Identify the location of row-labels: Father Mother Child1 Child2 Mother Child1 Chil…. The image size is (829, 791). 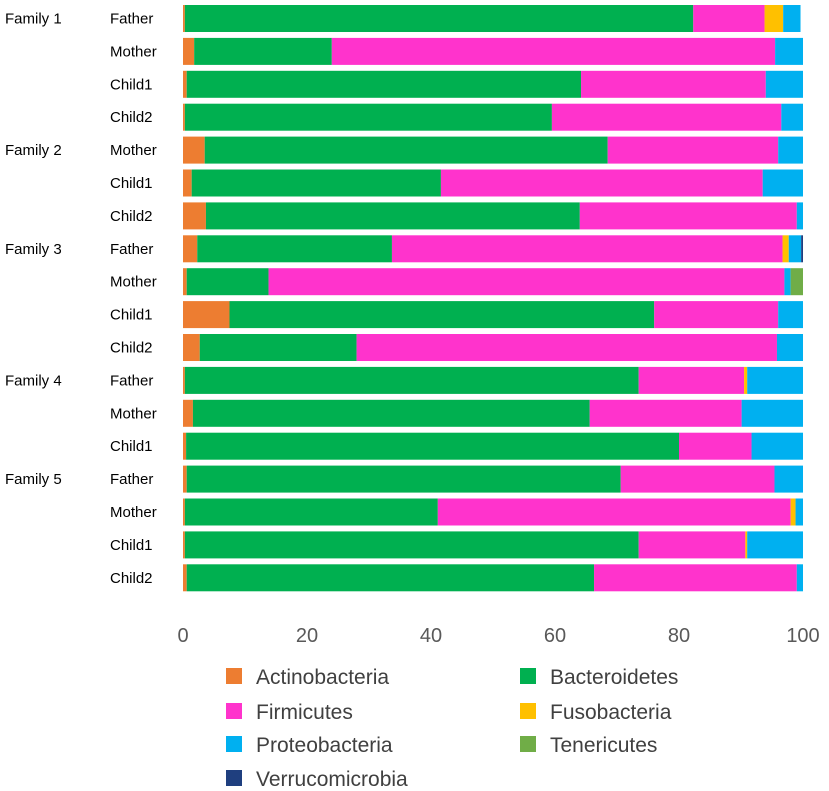
(133, 299).